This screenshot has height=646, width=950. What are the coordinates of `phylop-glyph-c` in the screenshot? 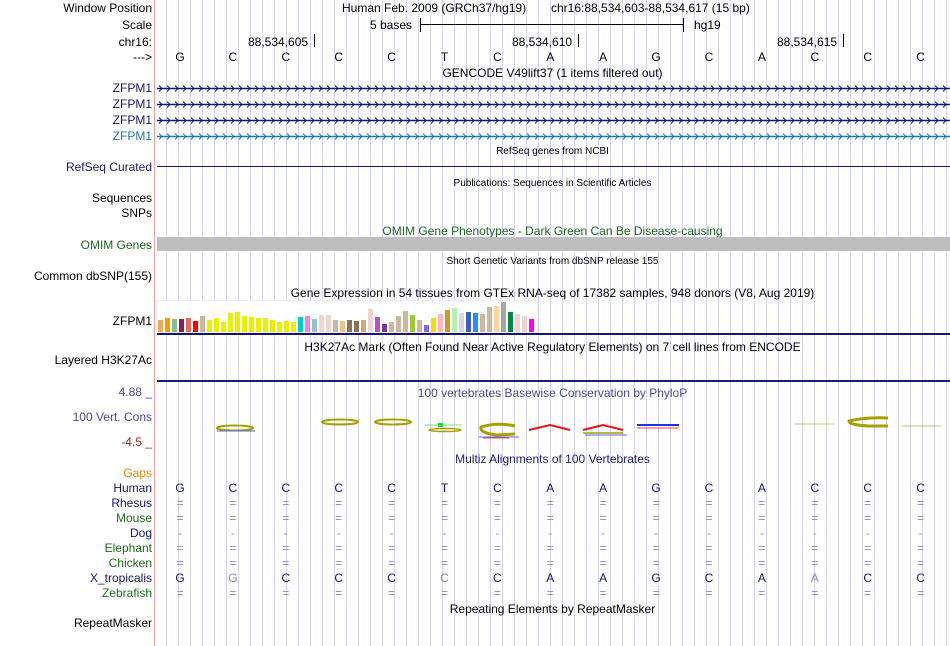 It's located at (340, 422).